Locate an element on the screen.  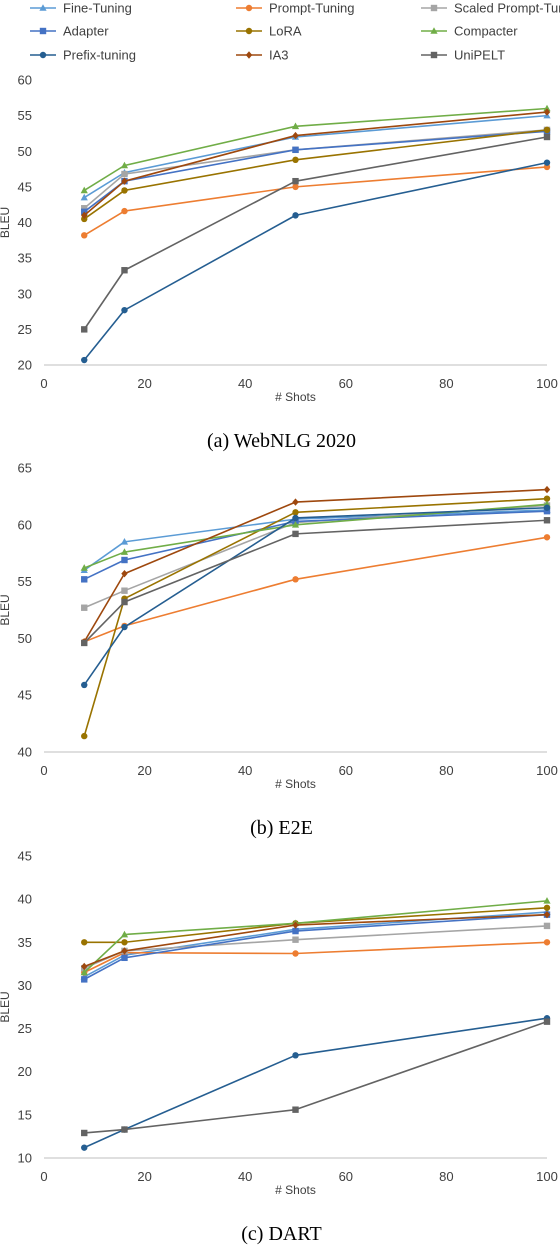
series-prompt-tuning is located at coordinates (316, 201).